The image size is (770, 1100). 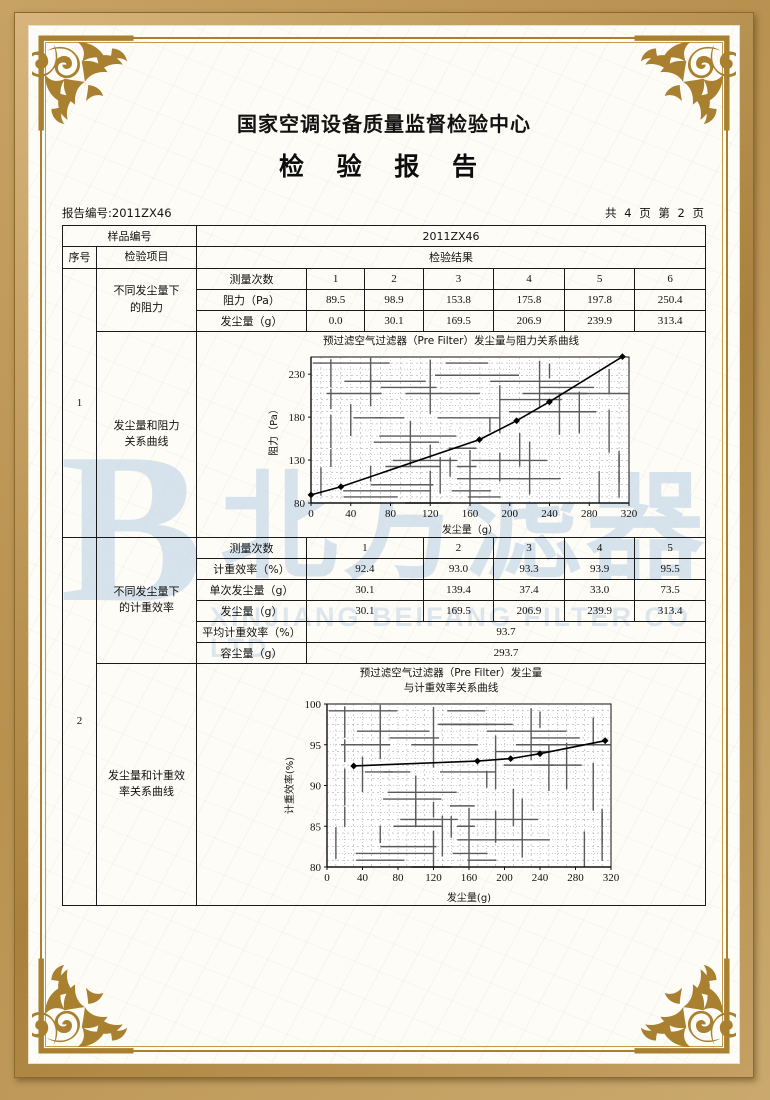 I want to click on cell: 139.4, so click(x=458, y=589).